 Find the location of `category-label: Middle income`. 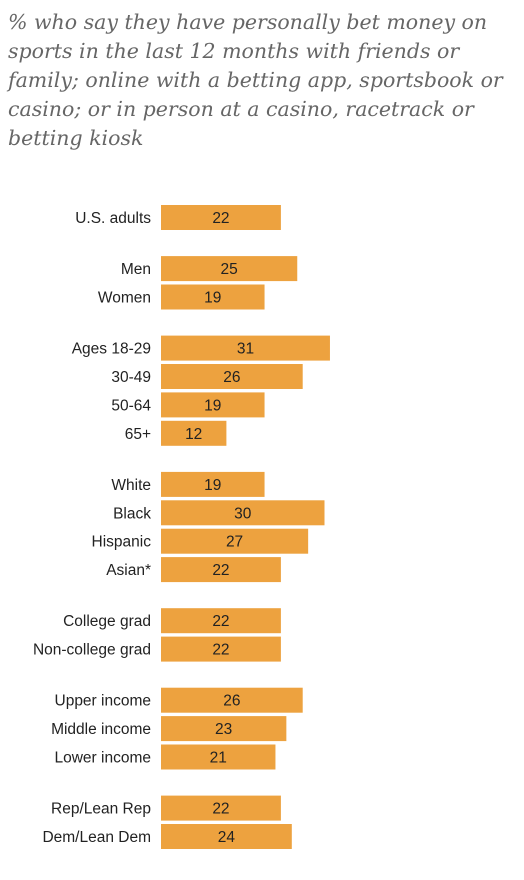

category-label: Middle income is located at coordinates (101, 729).